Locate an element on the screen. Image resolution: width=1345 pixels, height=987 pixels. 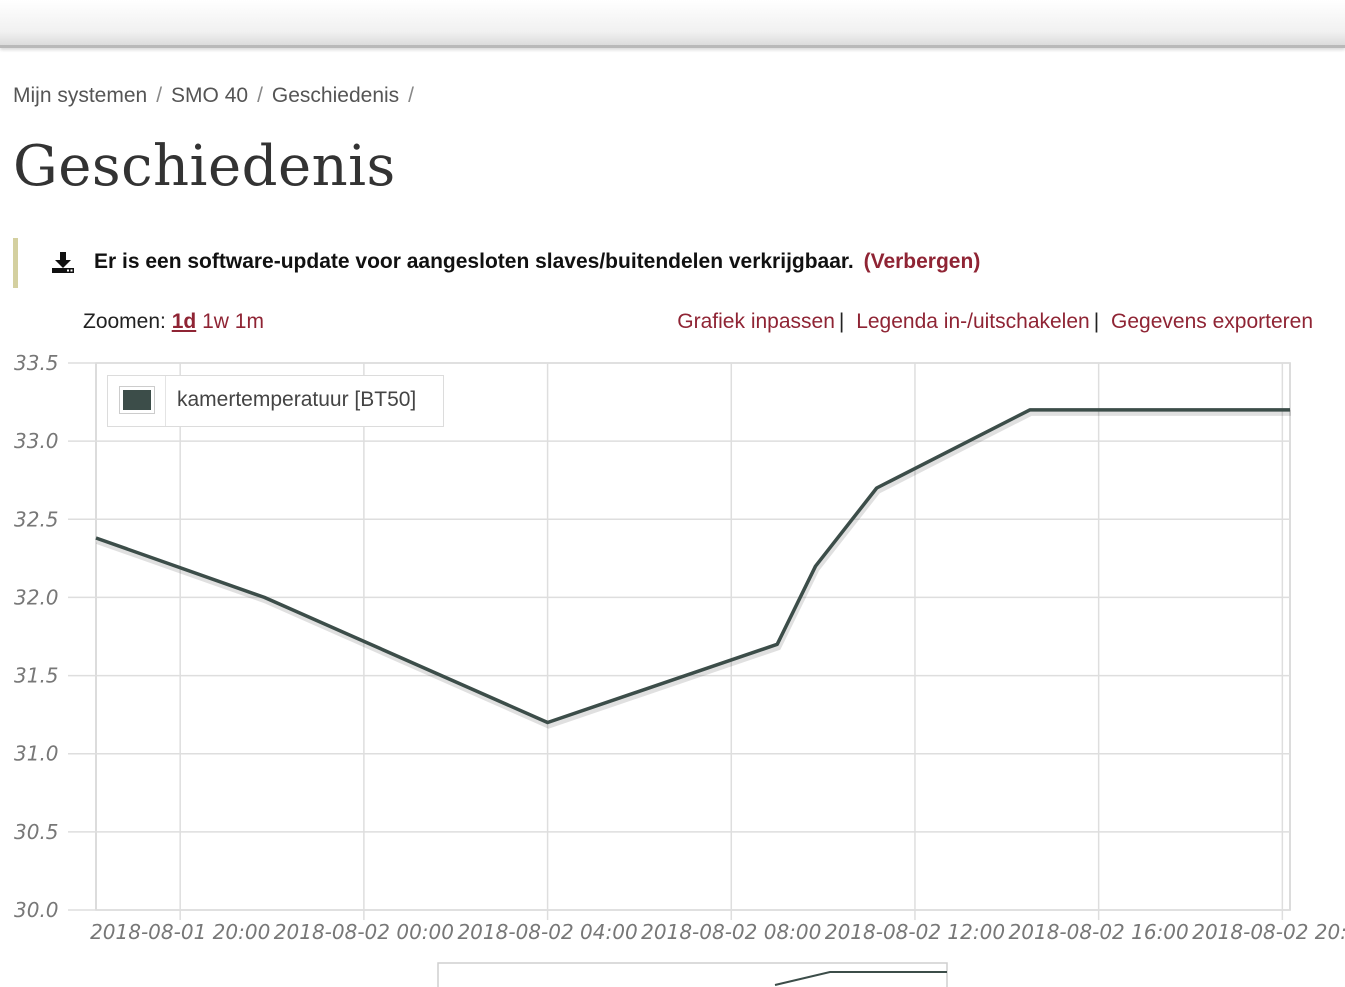
zoom-label: Zoomen: is located at coordinates (124, 321).